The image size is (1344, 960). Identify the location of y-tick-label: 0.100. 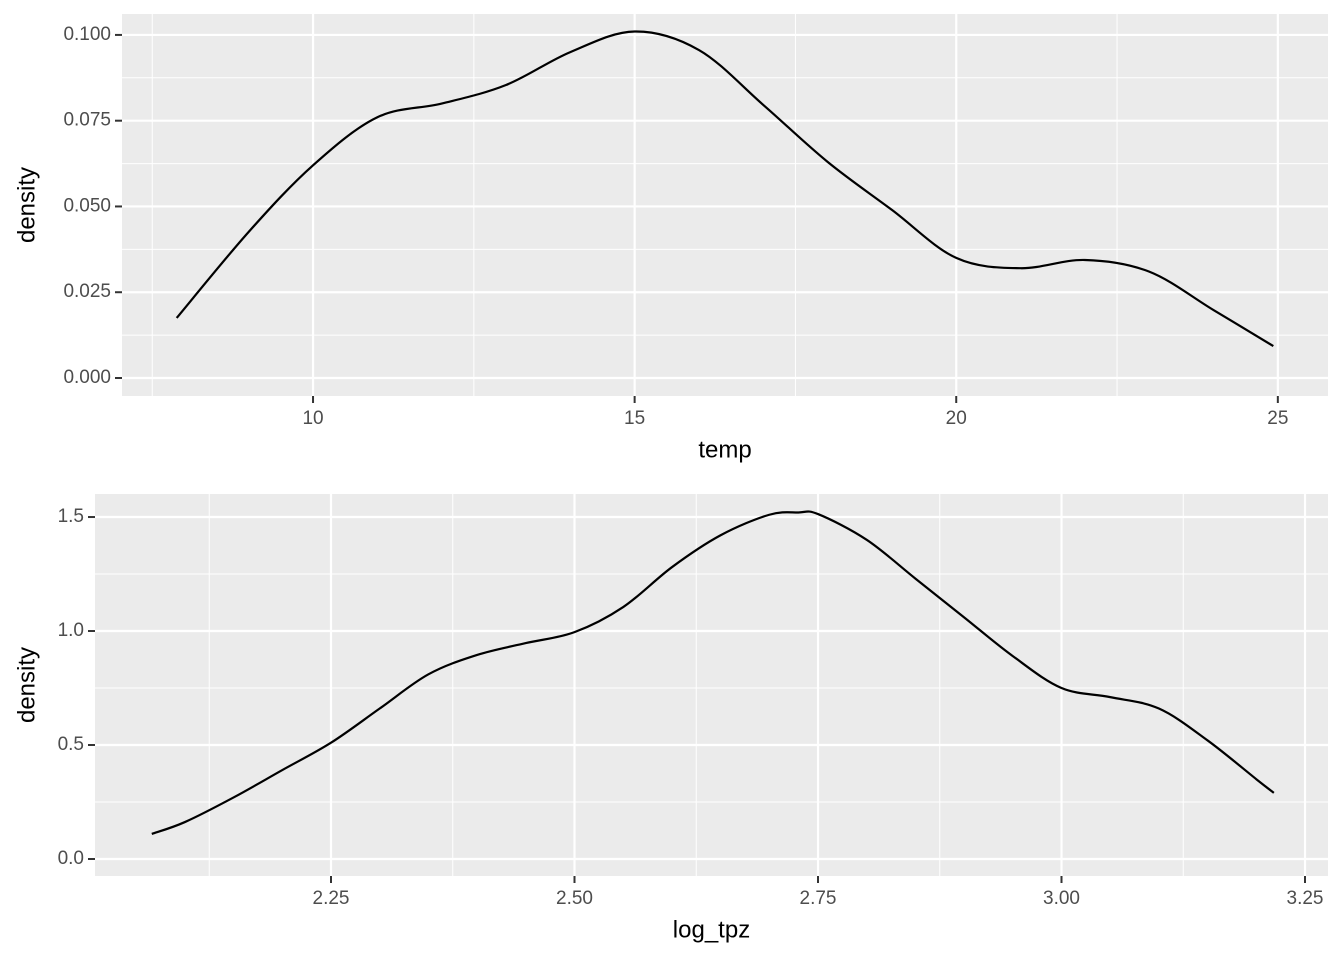
(87, 34).